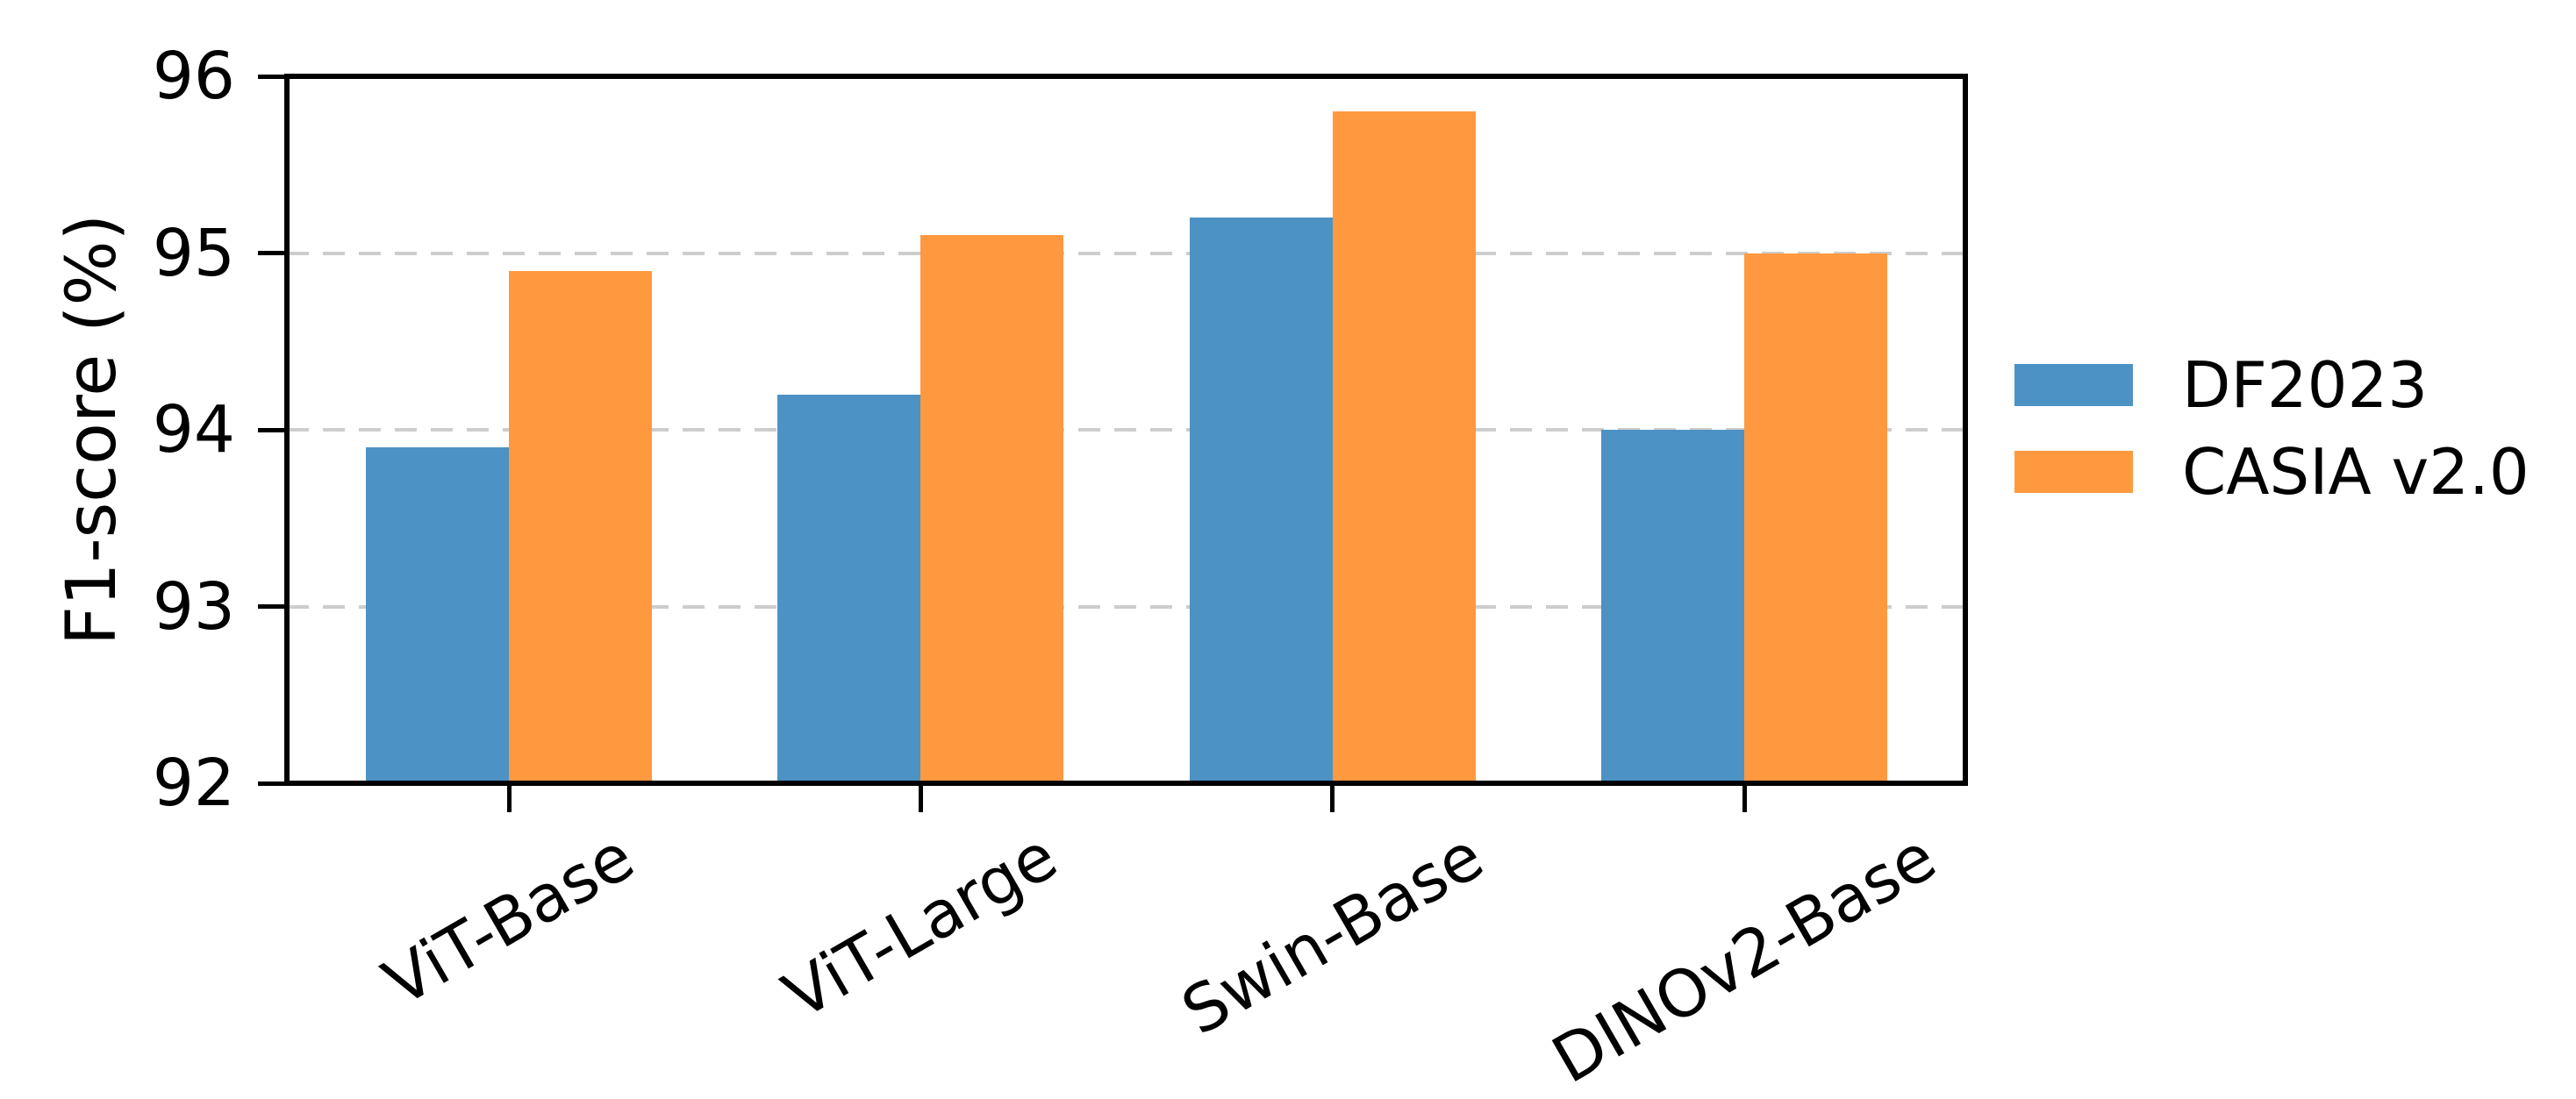 The height and width of the screenshot is (1099, 2576). Describe the element at coordinates (193, 783) in the screenshot. I see `y-tick-label-92: 92` at that location.